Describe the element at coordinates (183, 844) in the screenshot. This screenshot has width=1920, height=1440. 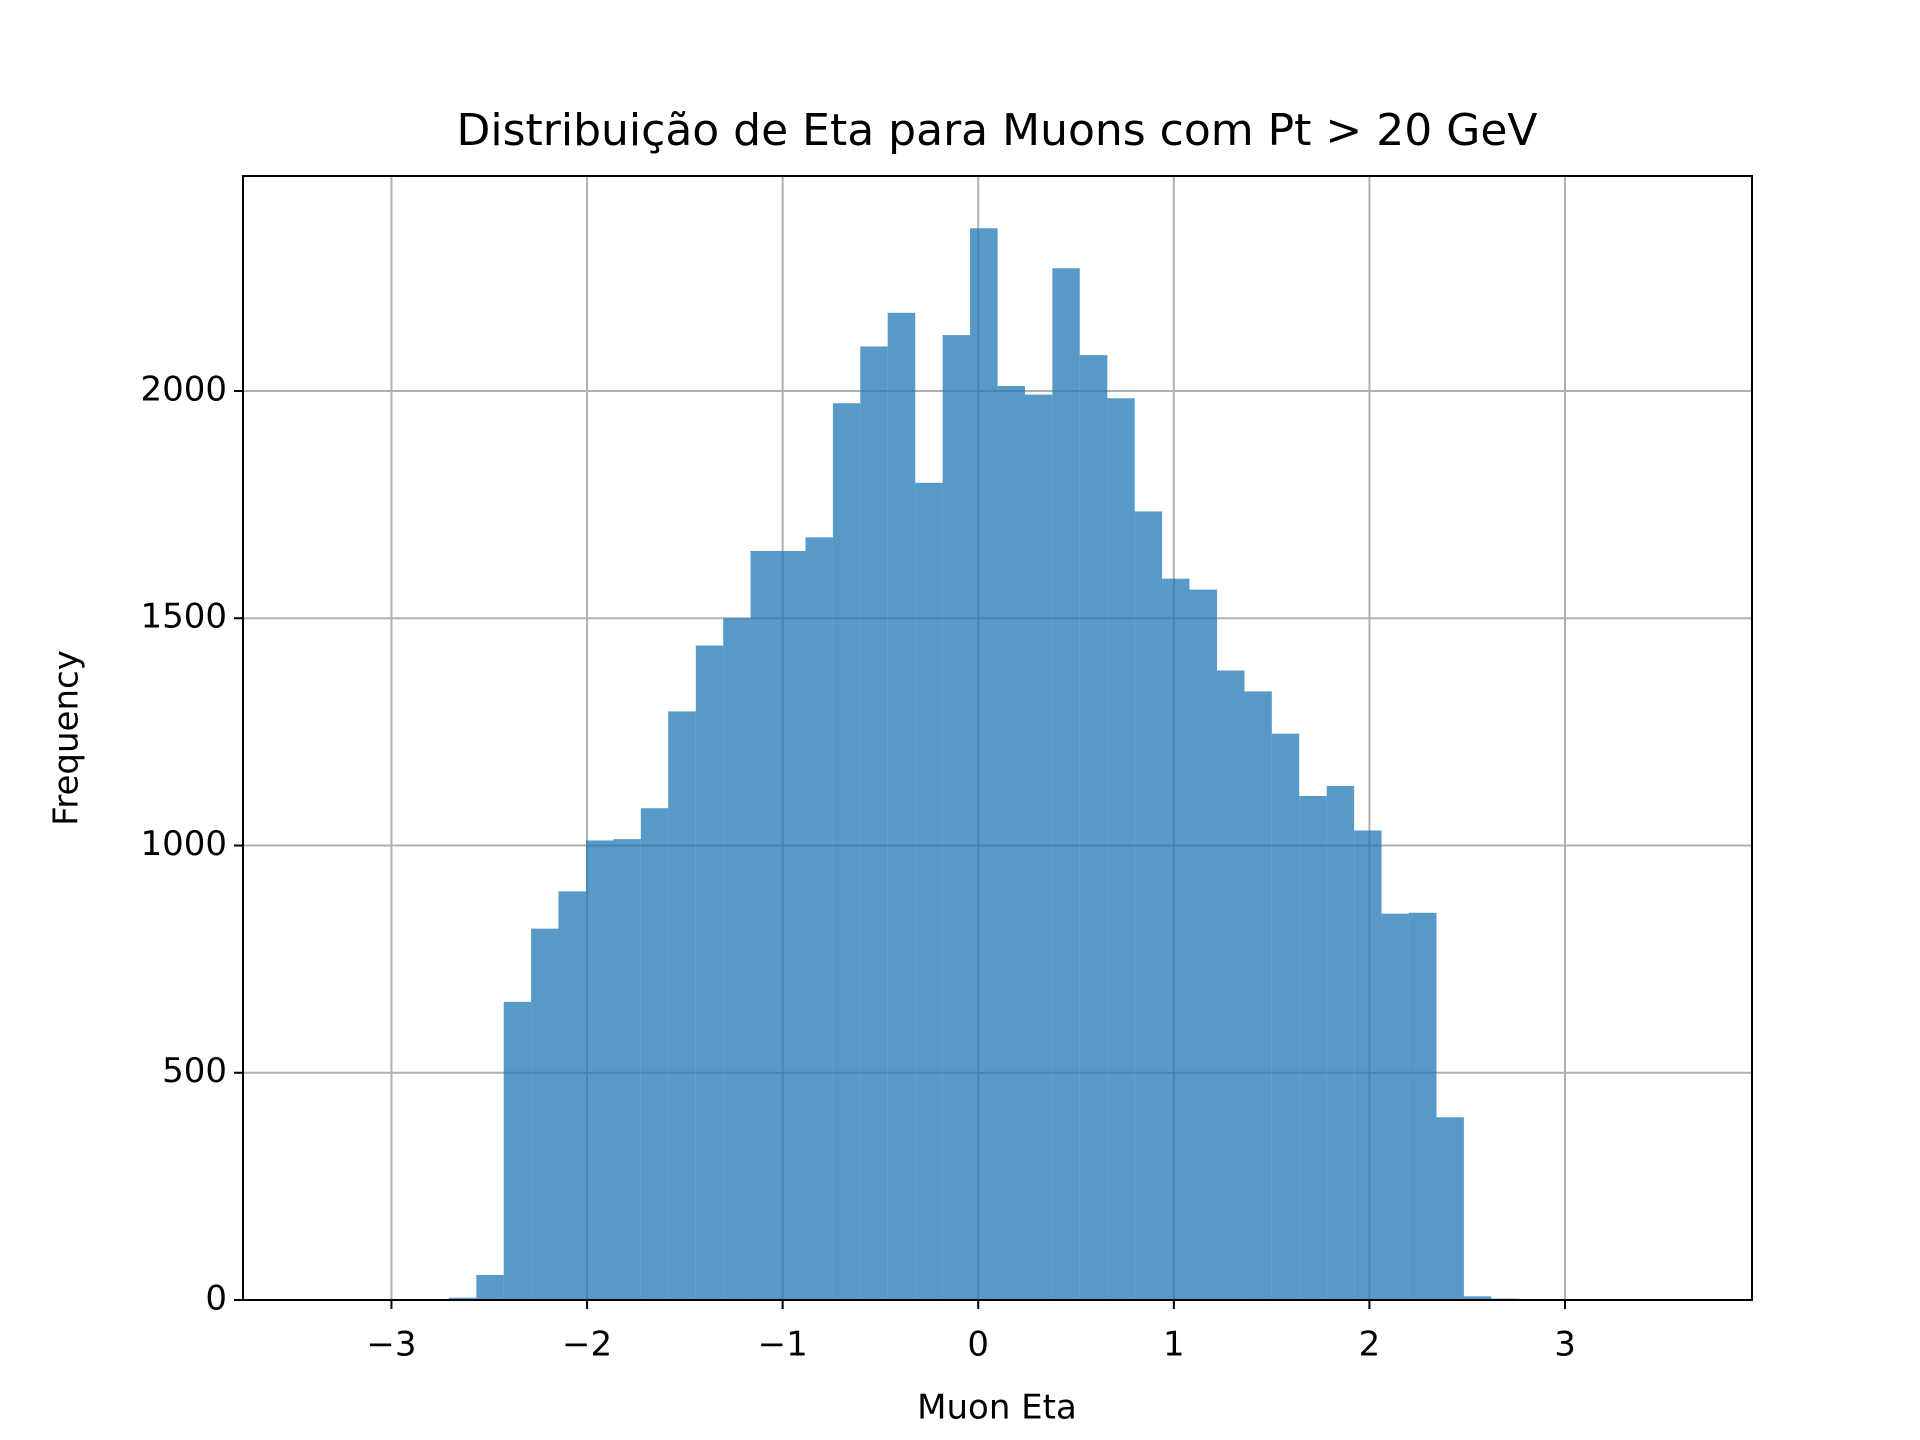
I see `y-tick-label: 1000` at that location.